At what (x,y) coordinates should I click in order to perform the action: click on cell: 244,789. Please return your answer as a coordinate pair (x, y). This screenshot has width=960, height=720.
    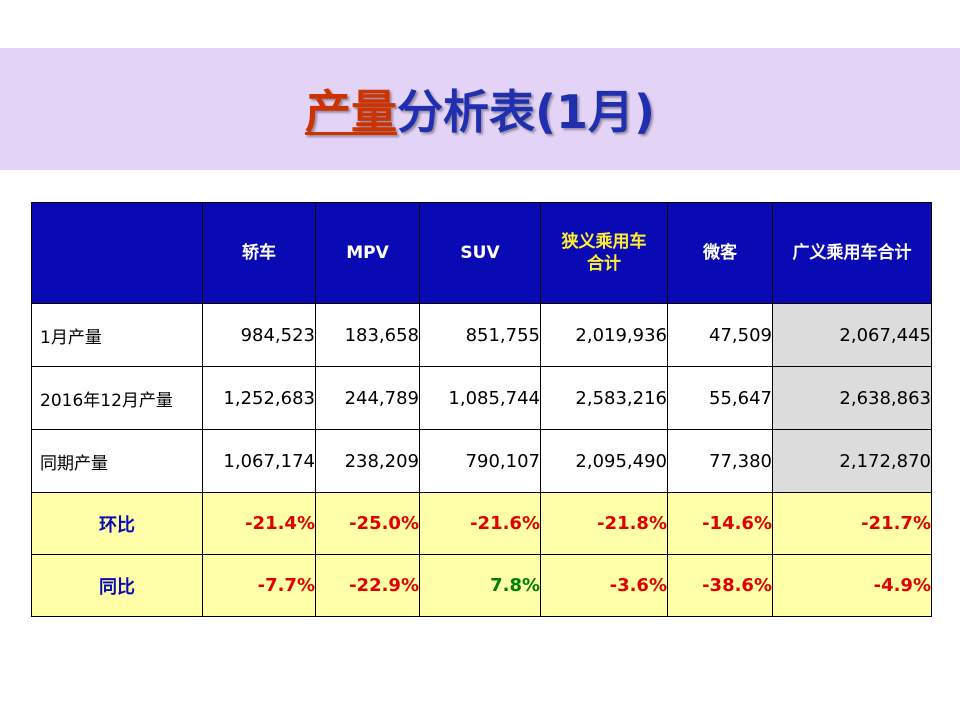
    Looking at the image, I should click on (367, 398).